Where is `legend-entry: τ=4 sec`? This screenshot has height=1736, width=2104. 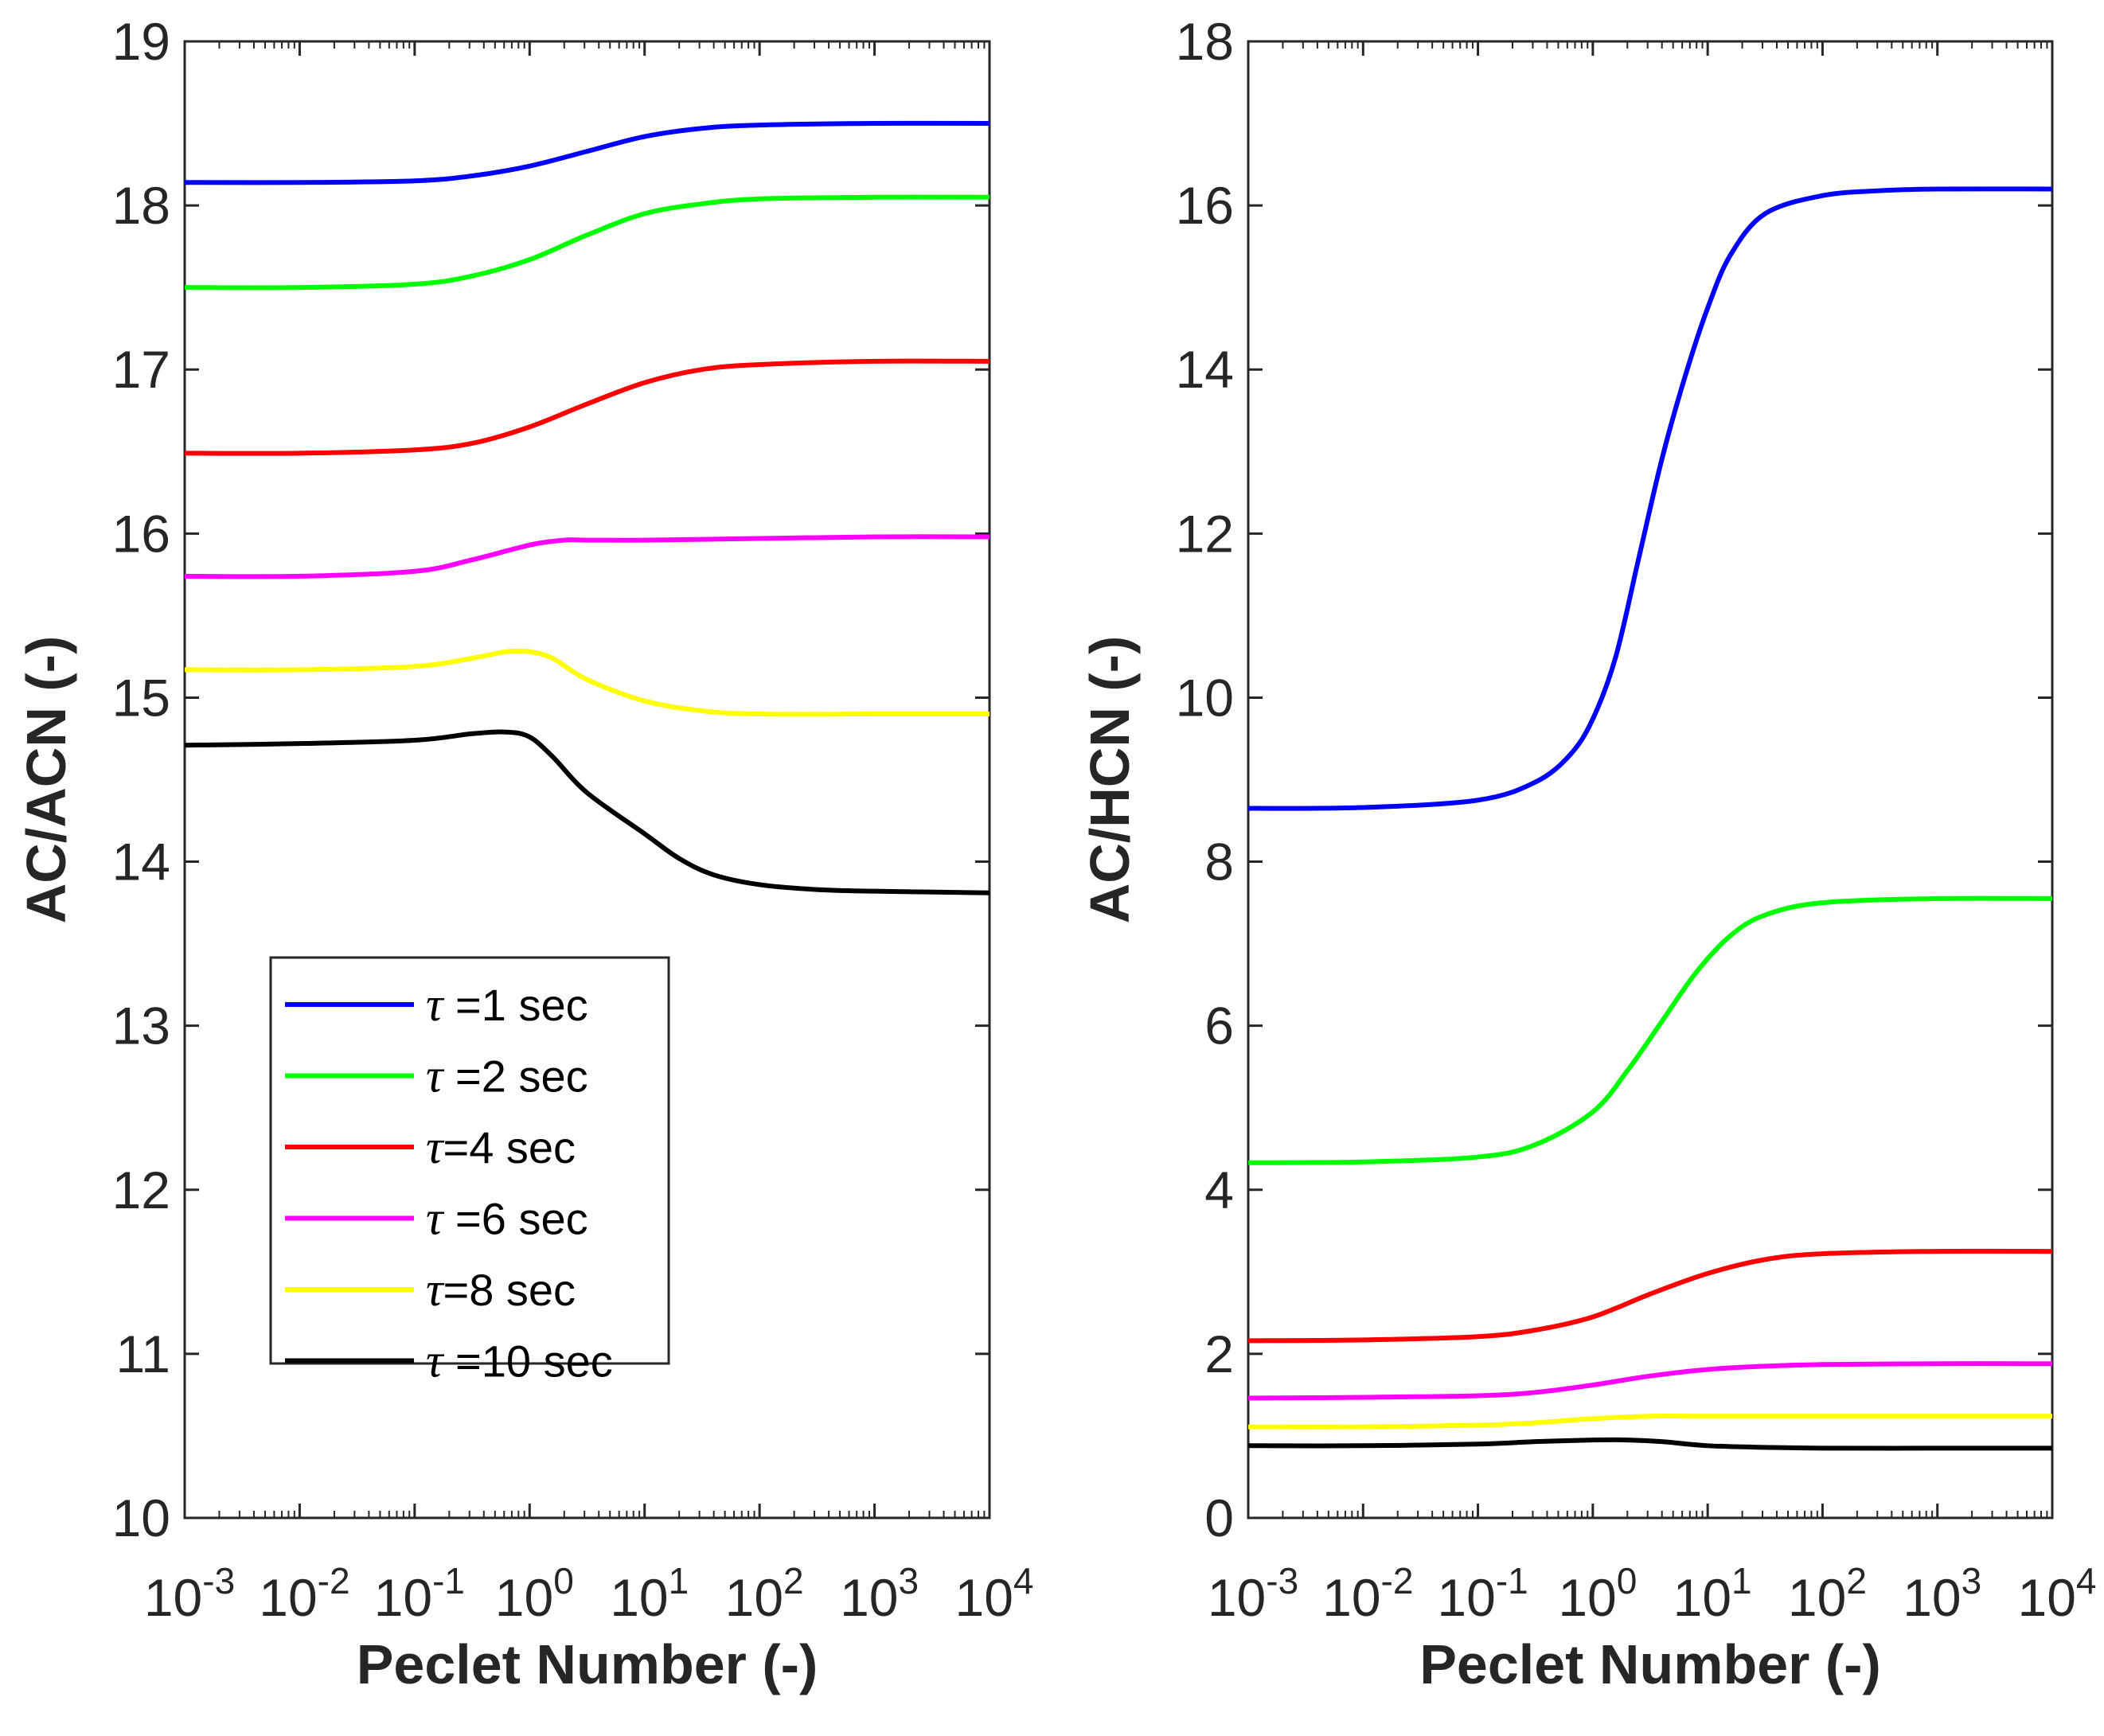 legend-entry: τ=4 sec is located at coordinates (501, 1147).